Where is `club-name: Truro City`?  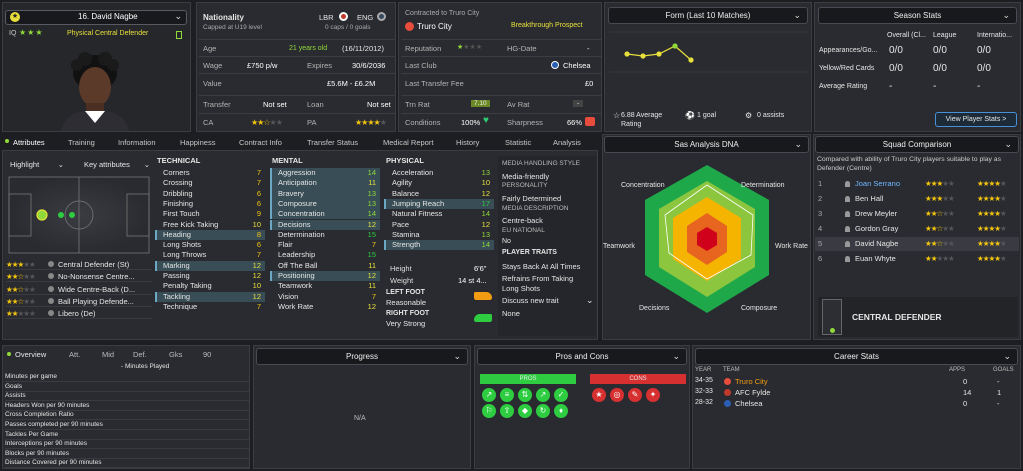
club-name: Truro City is located at coordinates (434, 26).